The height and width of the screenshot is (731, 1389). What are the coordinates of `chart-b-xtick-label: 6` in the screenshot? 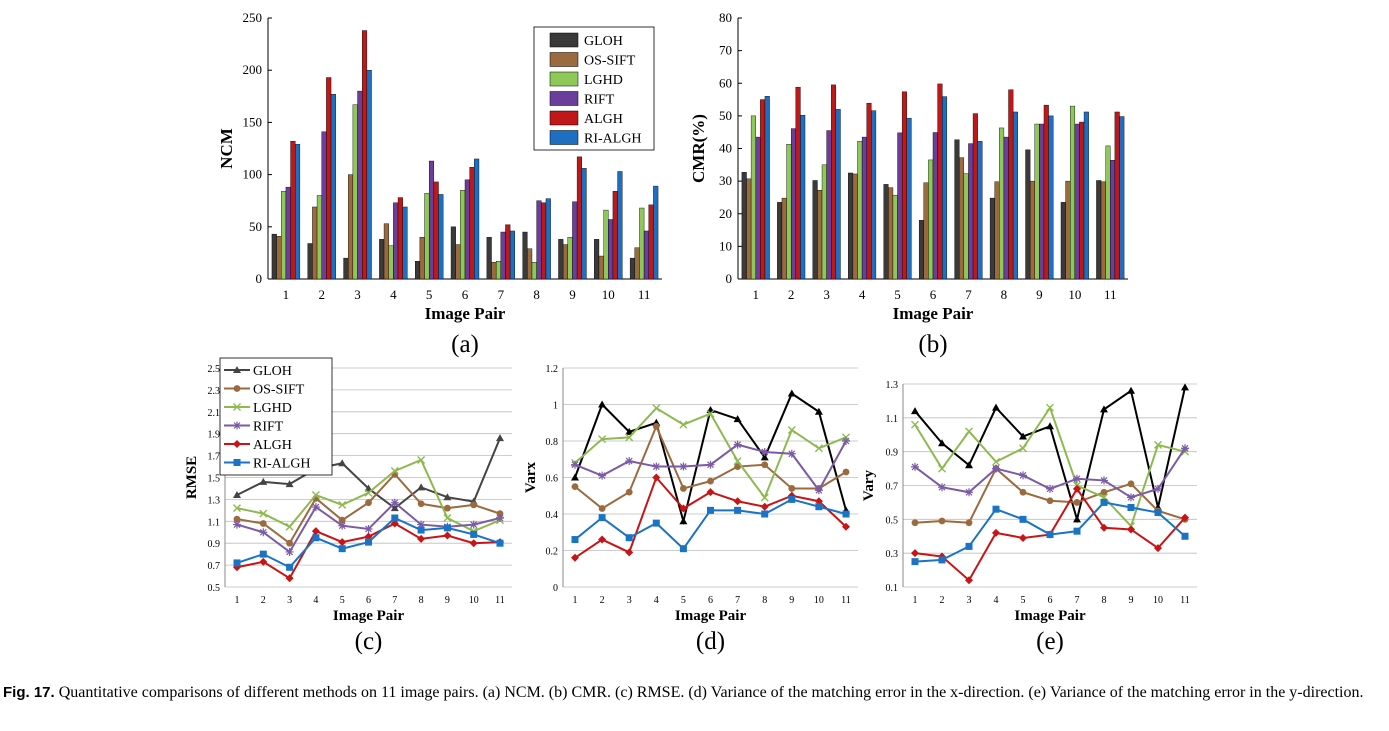 It's located at (933, 294).